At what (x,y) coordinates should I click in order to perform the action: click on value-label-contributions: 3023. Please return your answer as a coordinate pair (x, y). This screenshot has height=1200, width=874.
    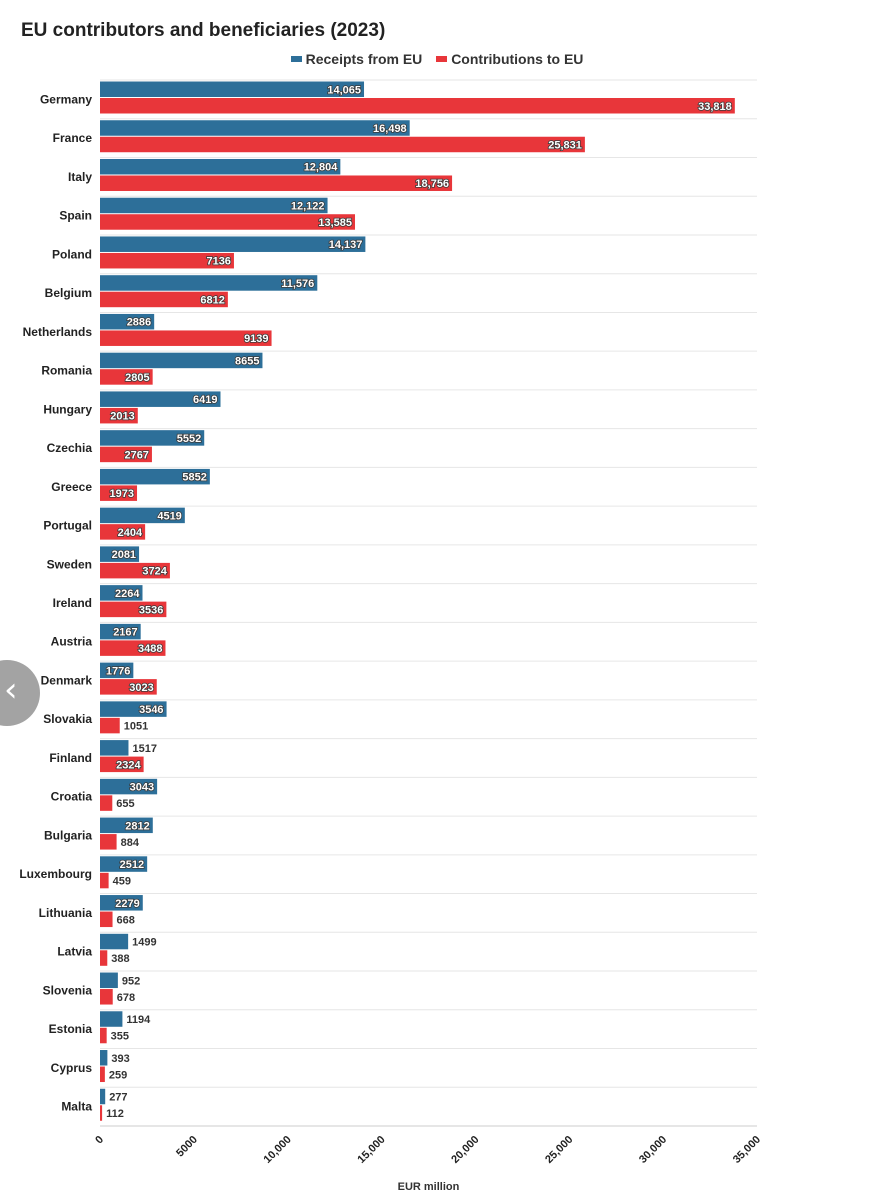
    Looking at the image, I should click on (141, 688).